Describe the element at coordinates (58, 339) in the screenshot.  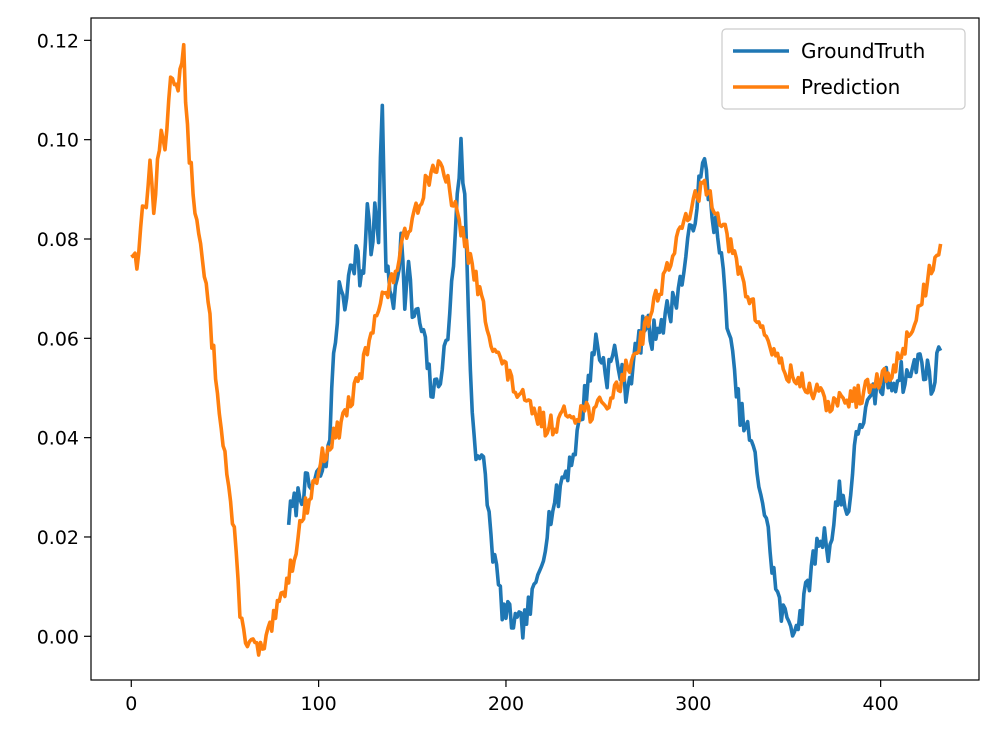
I see `y-tick-label: 0.06` at that location.